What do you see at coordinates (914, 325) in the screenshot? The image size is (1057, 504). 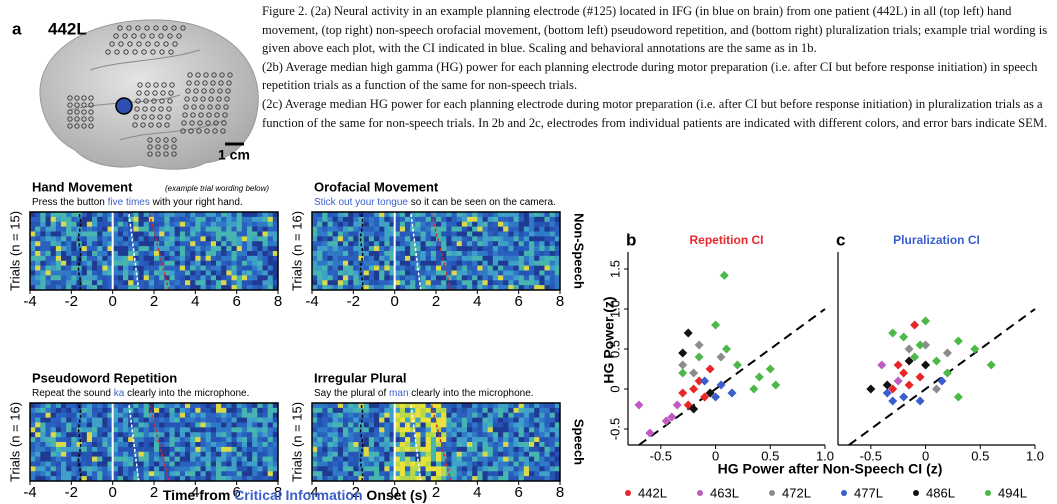 I see `data-point` at bounding box center [914, 325].